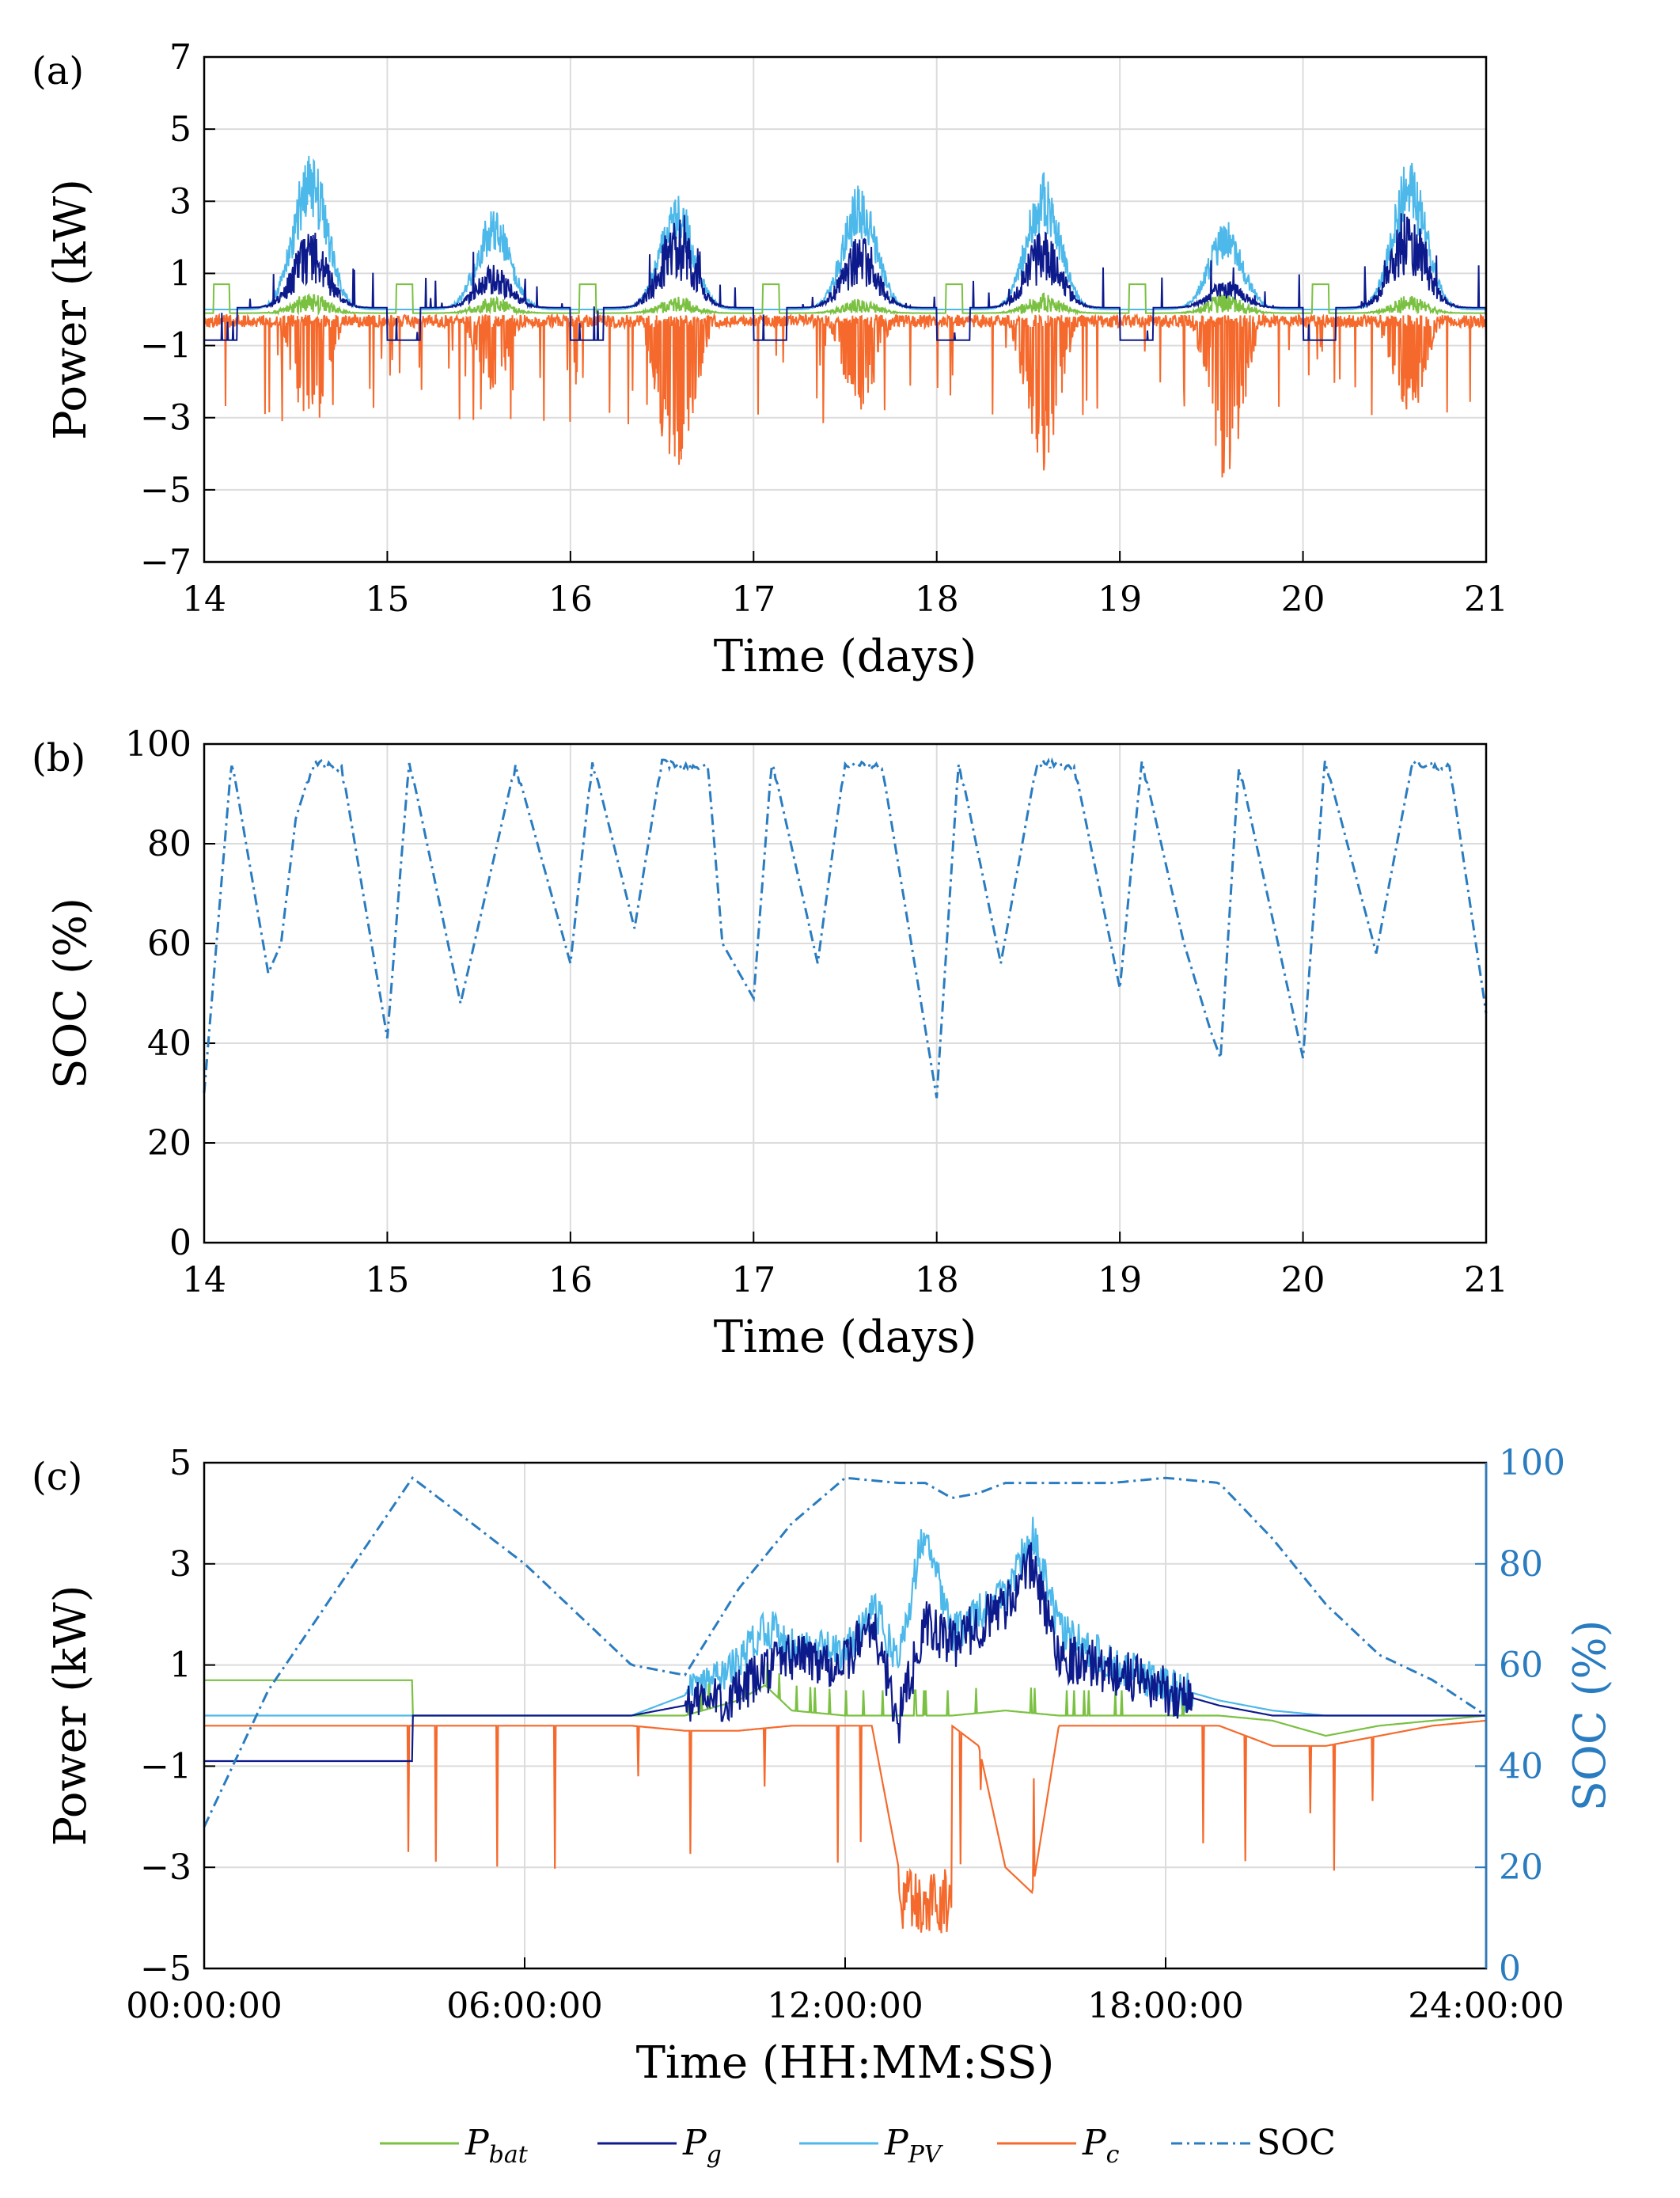 Image resolution: width=1680 pixels, height=2198 pixels. I want to click on x-tick-label: 12:00:00, so click(845, 2006).